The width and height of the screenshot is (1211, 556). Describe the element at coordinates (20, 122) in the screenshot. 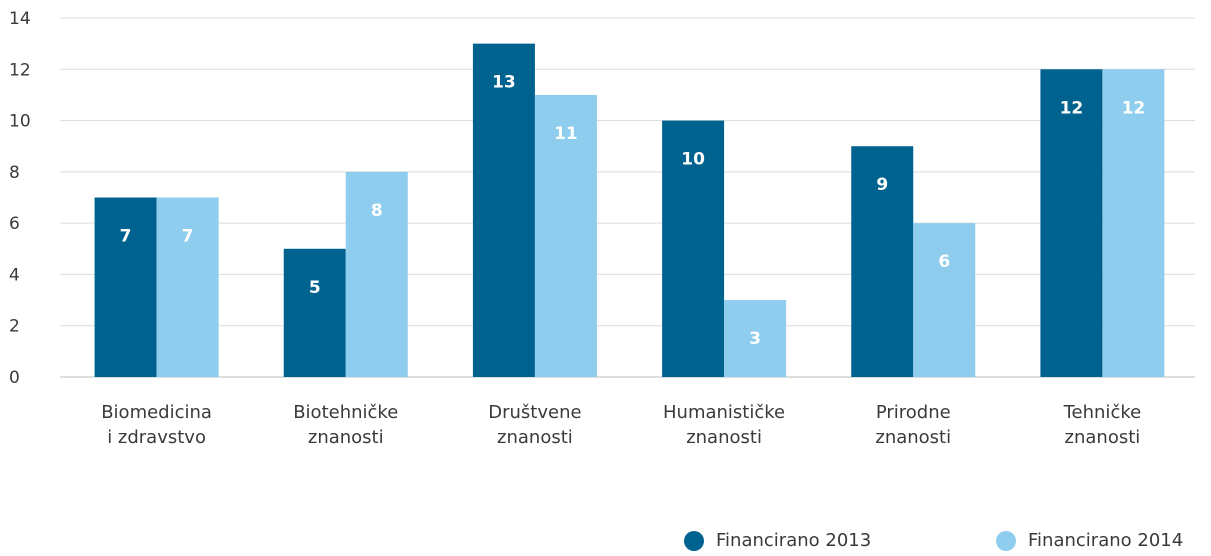

I see `y-tick-label: 10` at that location.